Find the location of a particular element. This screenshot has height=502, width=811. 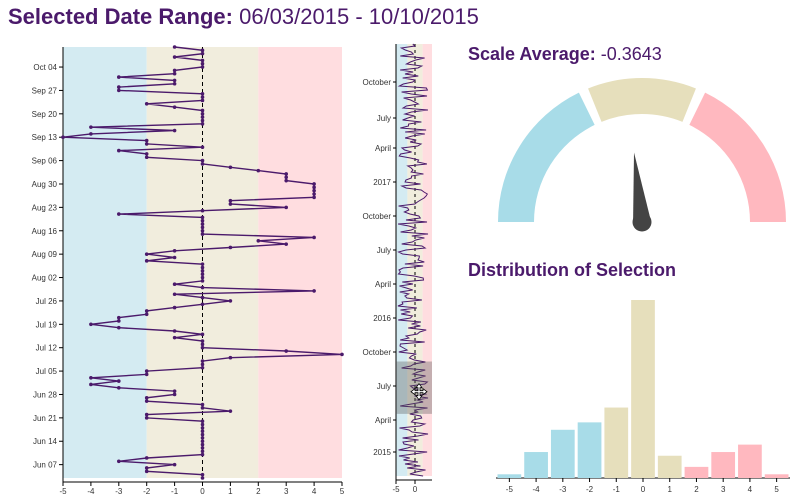

x-tick-label: 2 is located at coordinates (258, 491).